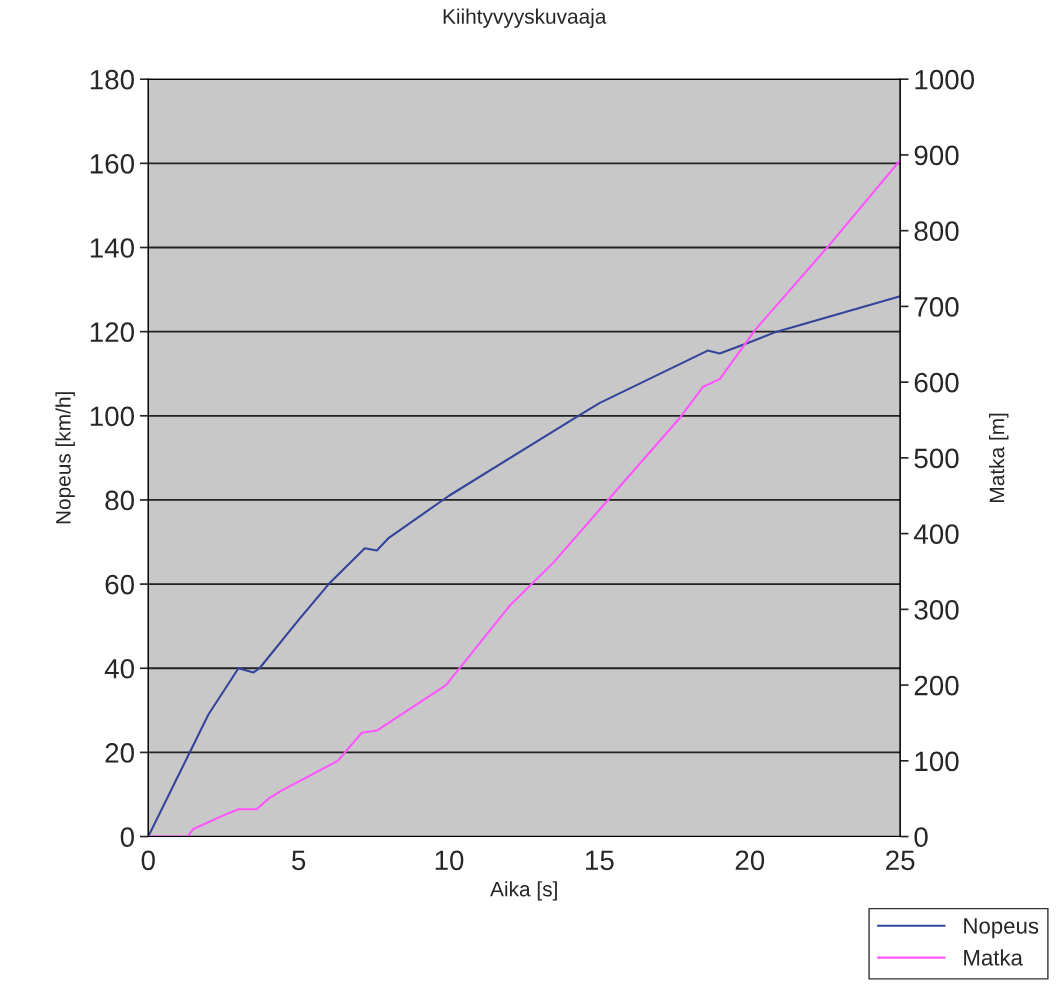  I want to click on y-axis-title: Nopeus [km/h], so click(65, 458).